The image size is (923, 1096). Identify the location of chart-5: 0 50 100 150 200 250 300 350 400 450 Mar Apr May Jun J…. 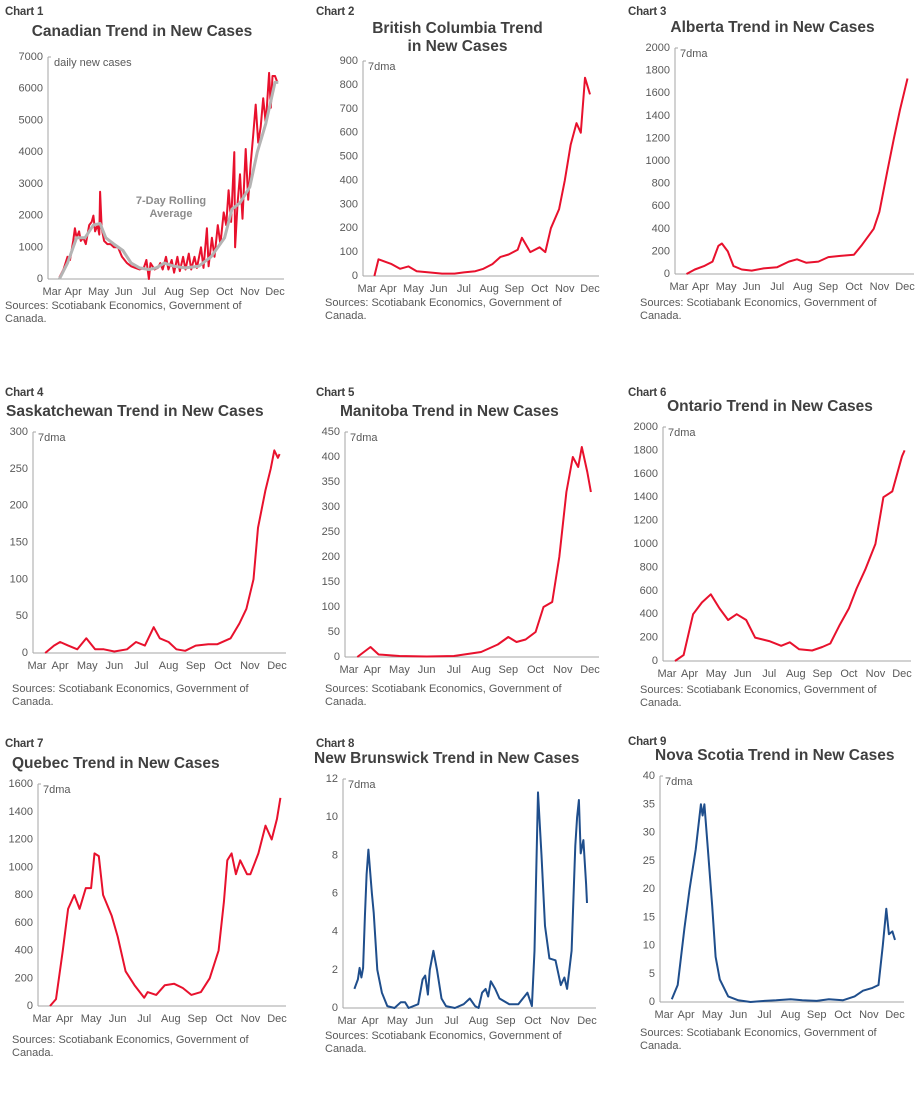
(461, 551).